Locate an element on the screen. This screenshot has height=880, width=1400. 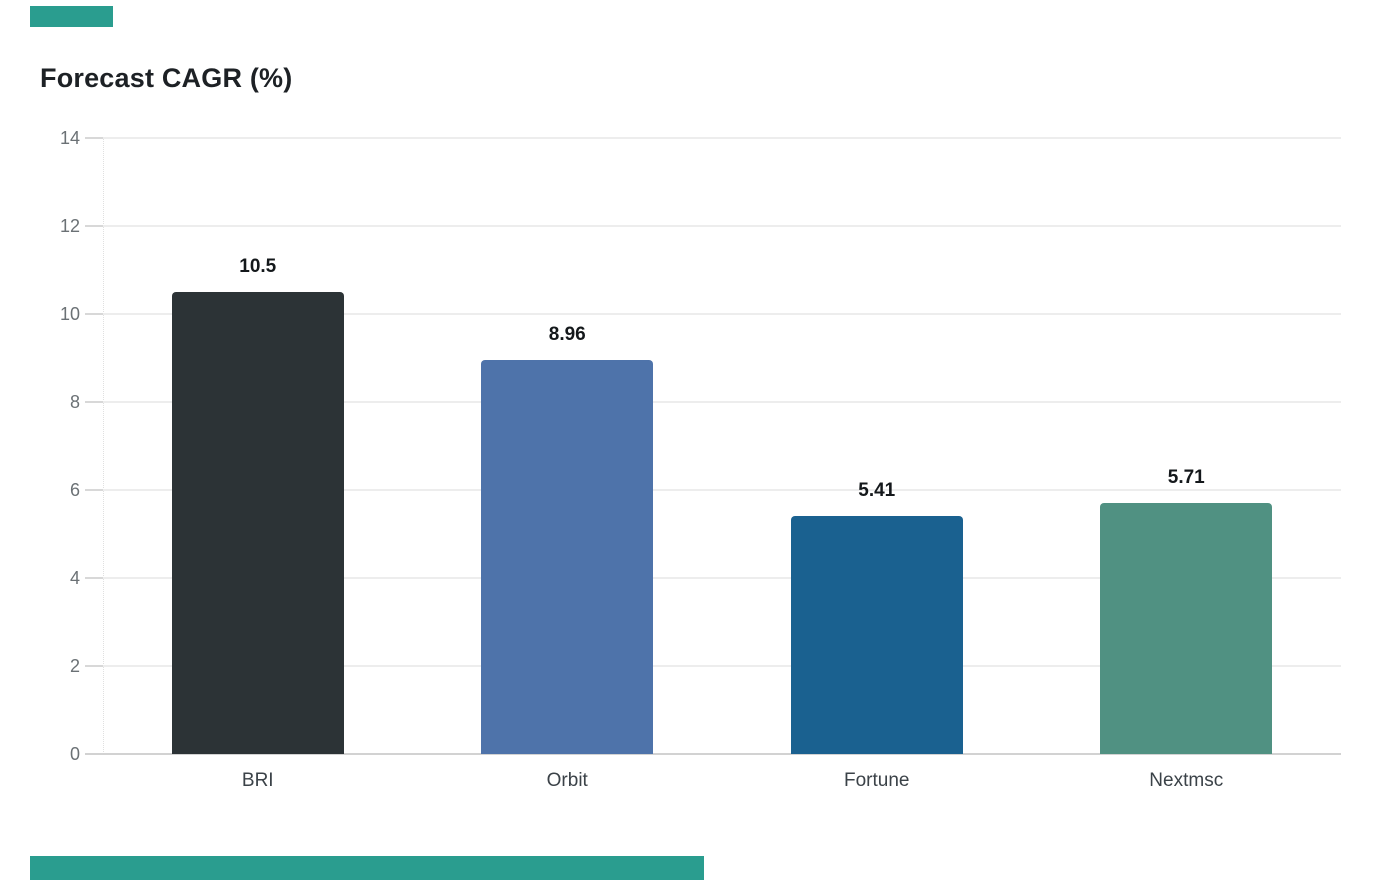
bar-fortune is located at coordinates (876, 634).